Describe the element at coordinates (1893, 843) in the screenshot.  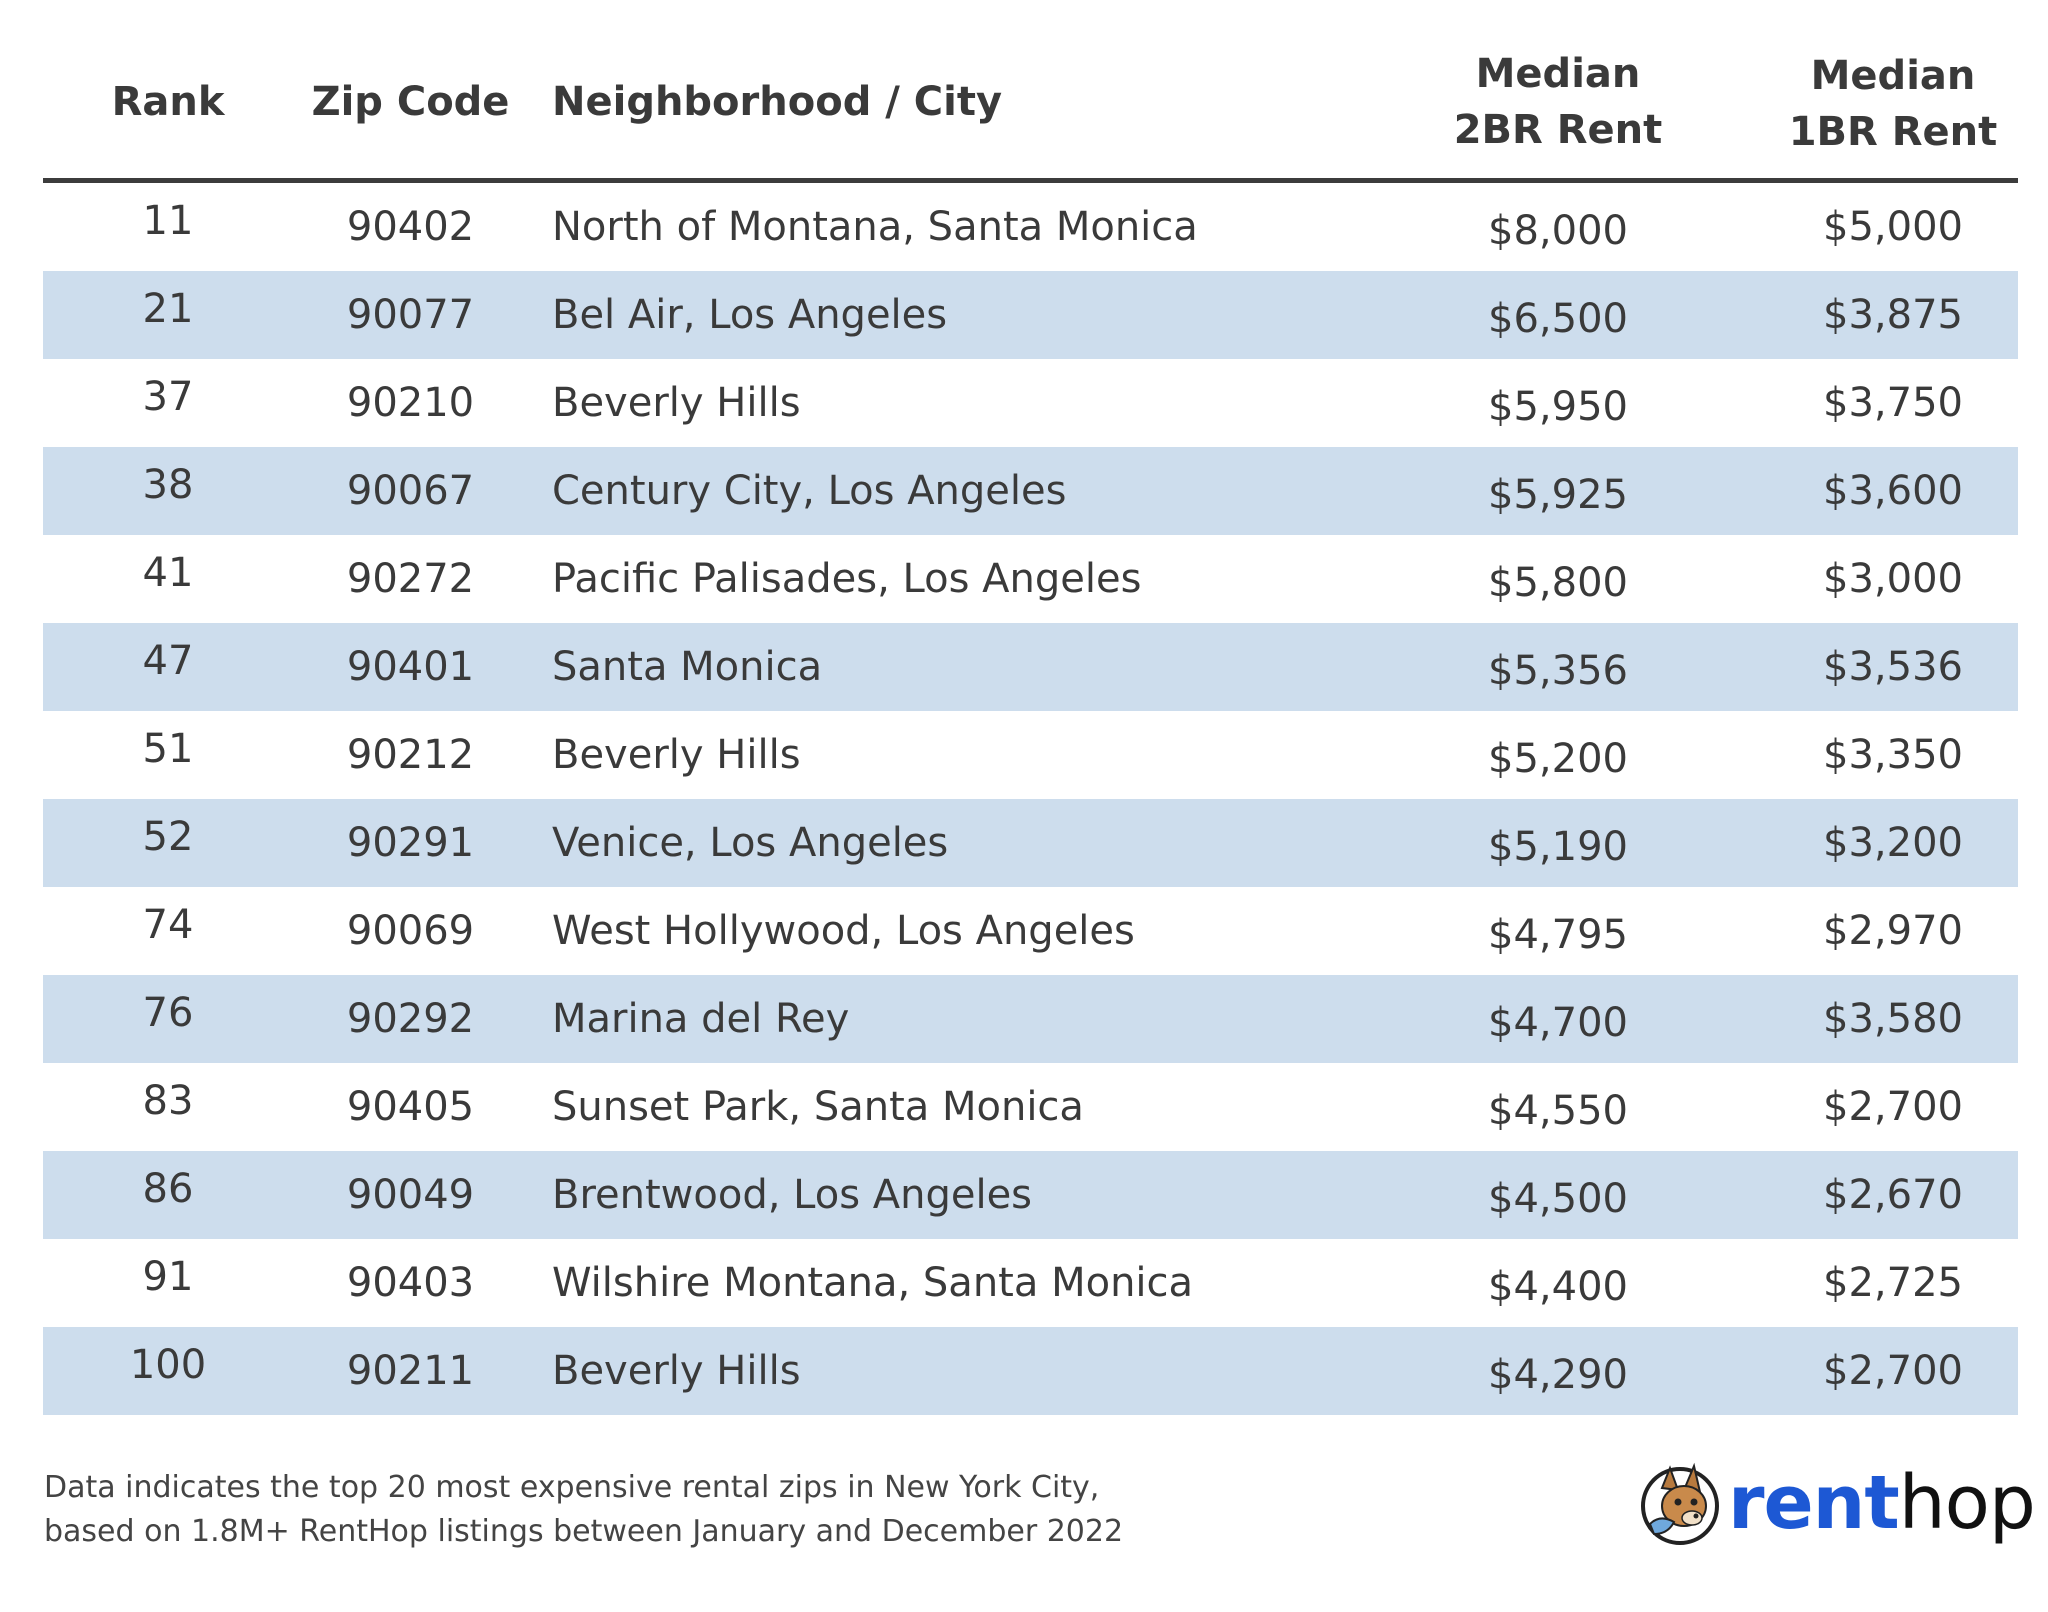
I see `cell-median-1br-rent: $3,200` at that location.